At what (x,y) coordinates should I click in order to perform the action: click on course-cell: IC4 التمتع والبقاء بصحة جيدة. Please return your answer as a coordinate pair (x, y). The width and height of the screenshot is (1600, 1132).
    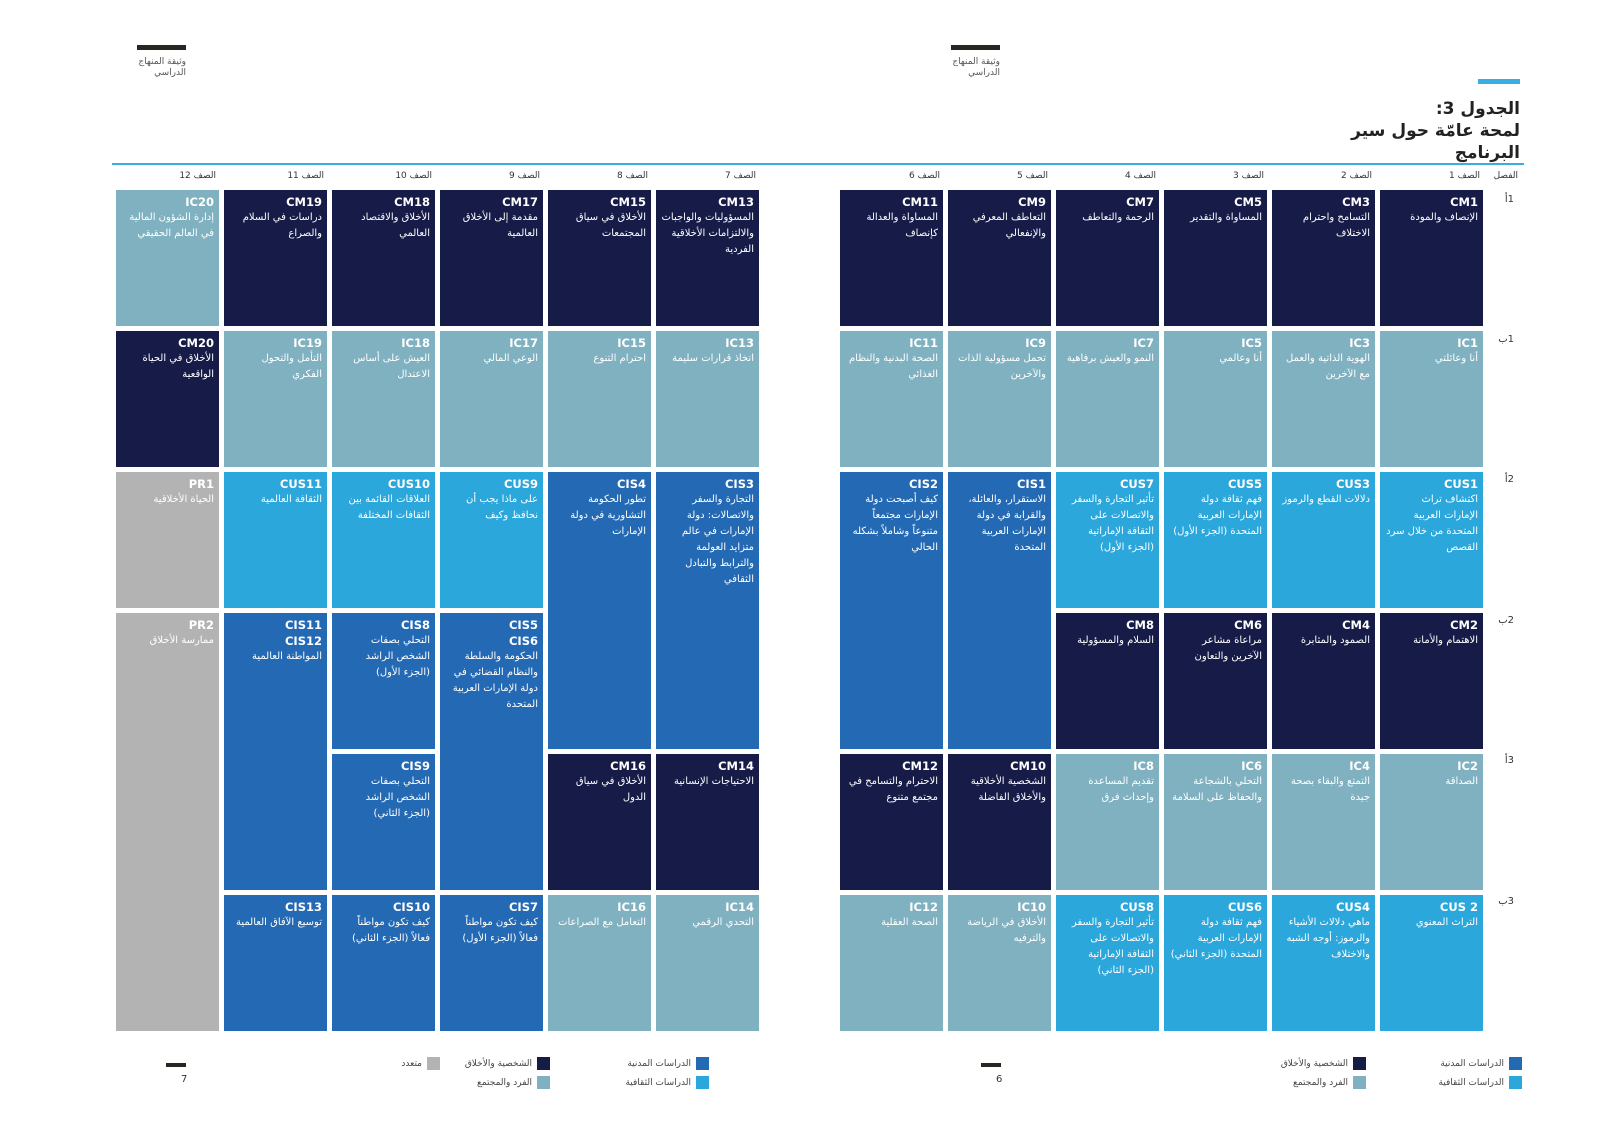
    Looking at the image, I should click on (1323, 822).